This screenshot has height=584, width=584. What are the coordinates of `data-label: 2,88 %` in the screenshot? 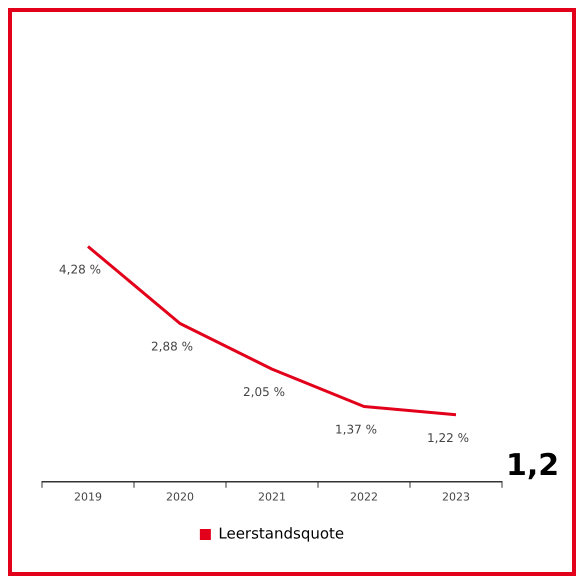 It's located at (172, 347).